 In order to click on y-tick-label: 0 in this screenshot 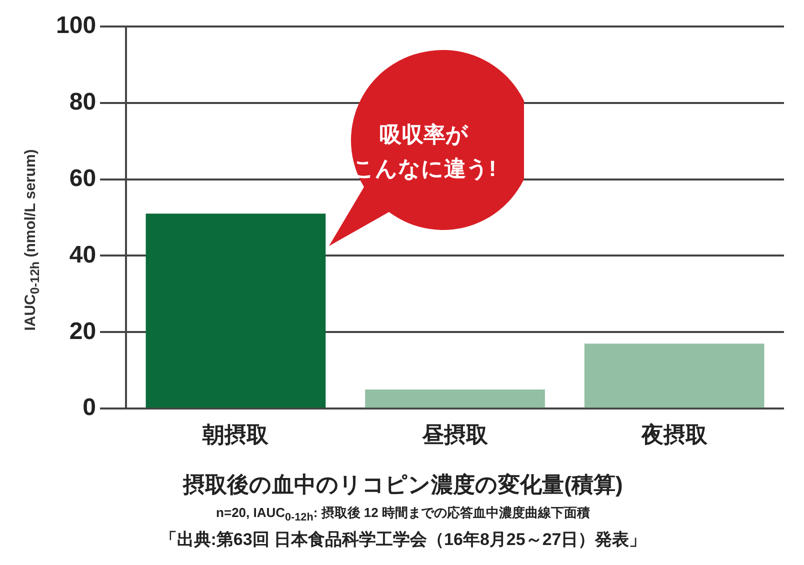, I will do `click(89, 408)`.